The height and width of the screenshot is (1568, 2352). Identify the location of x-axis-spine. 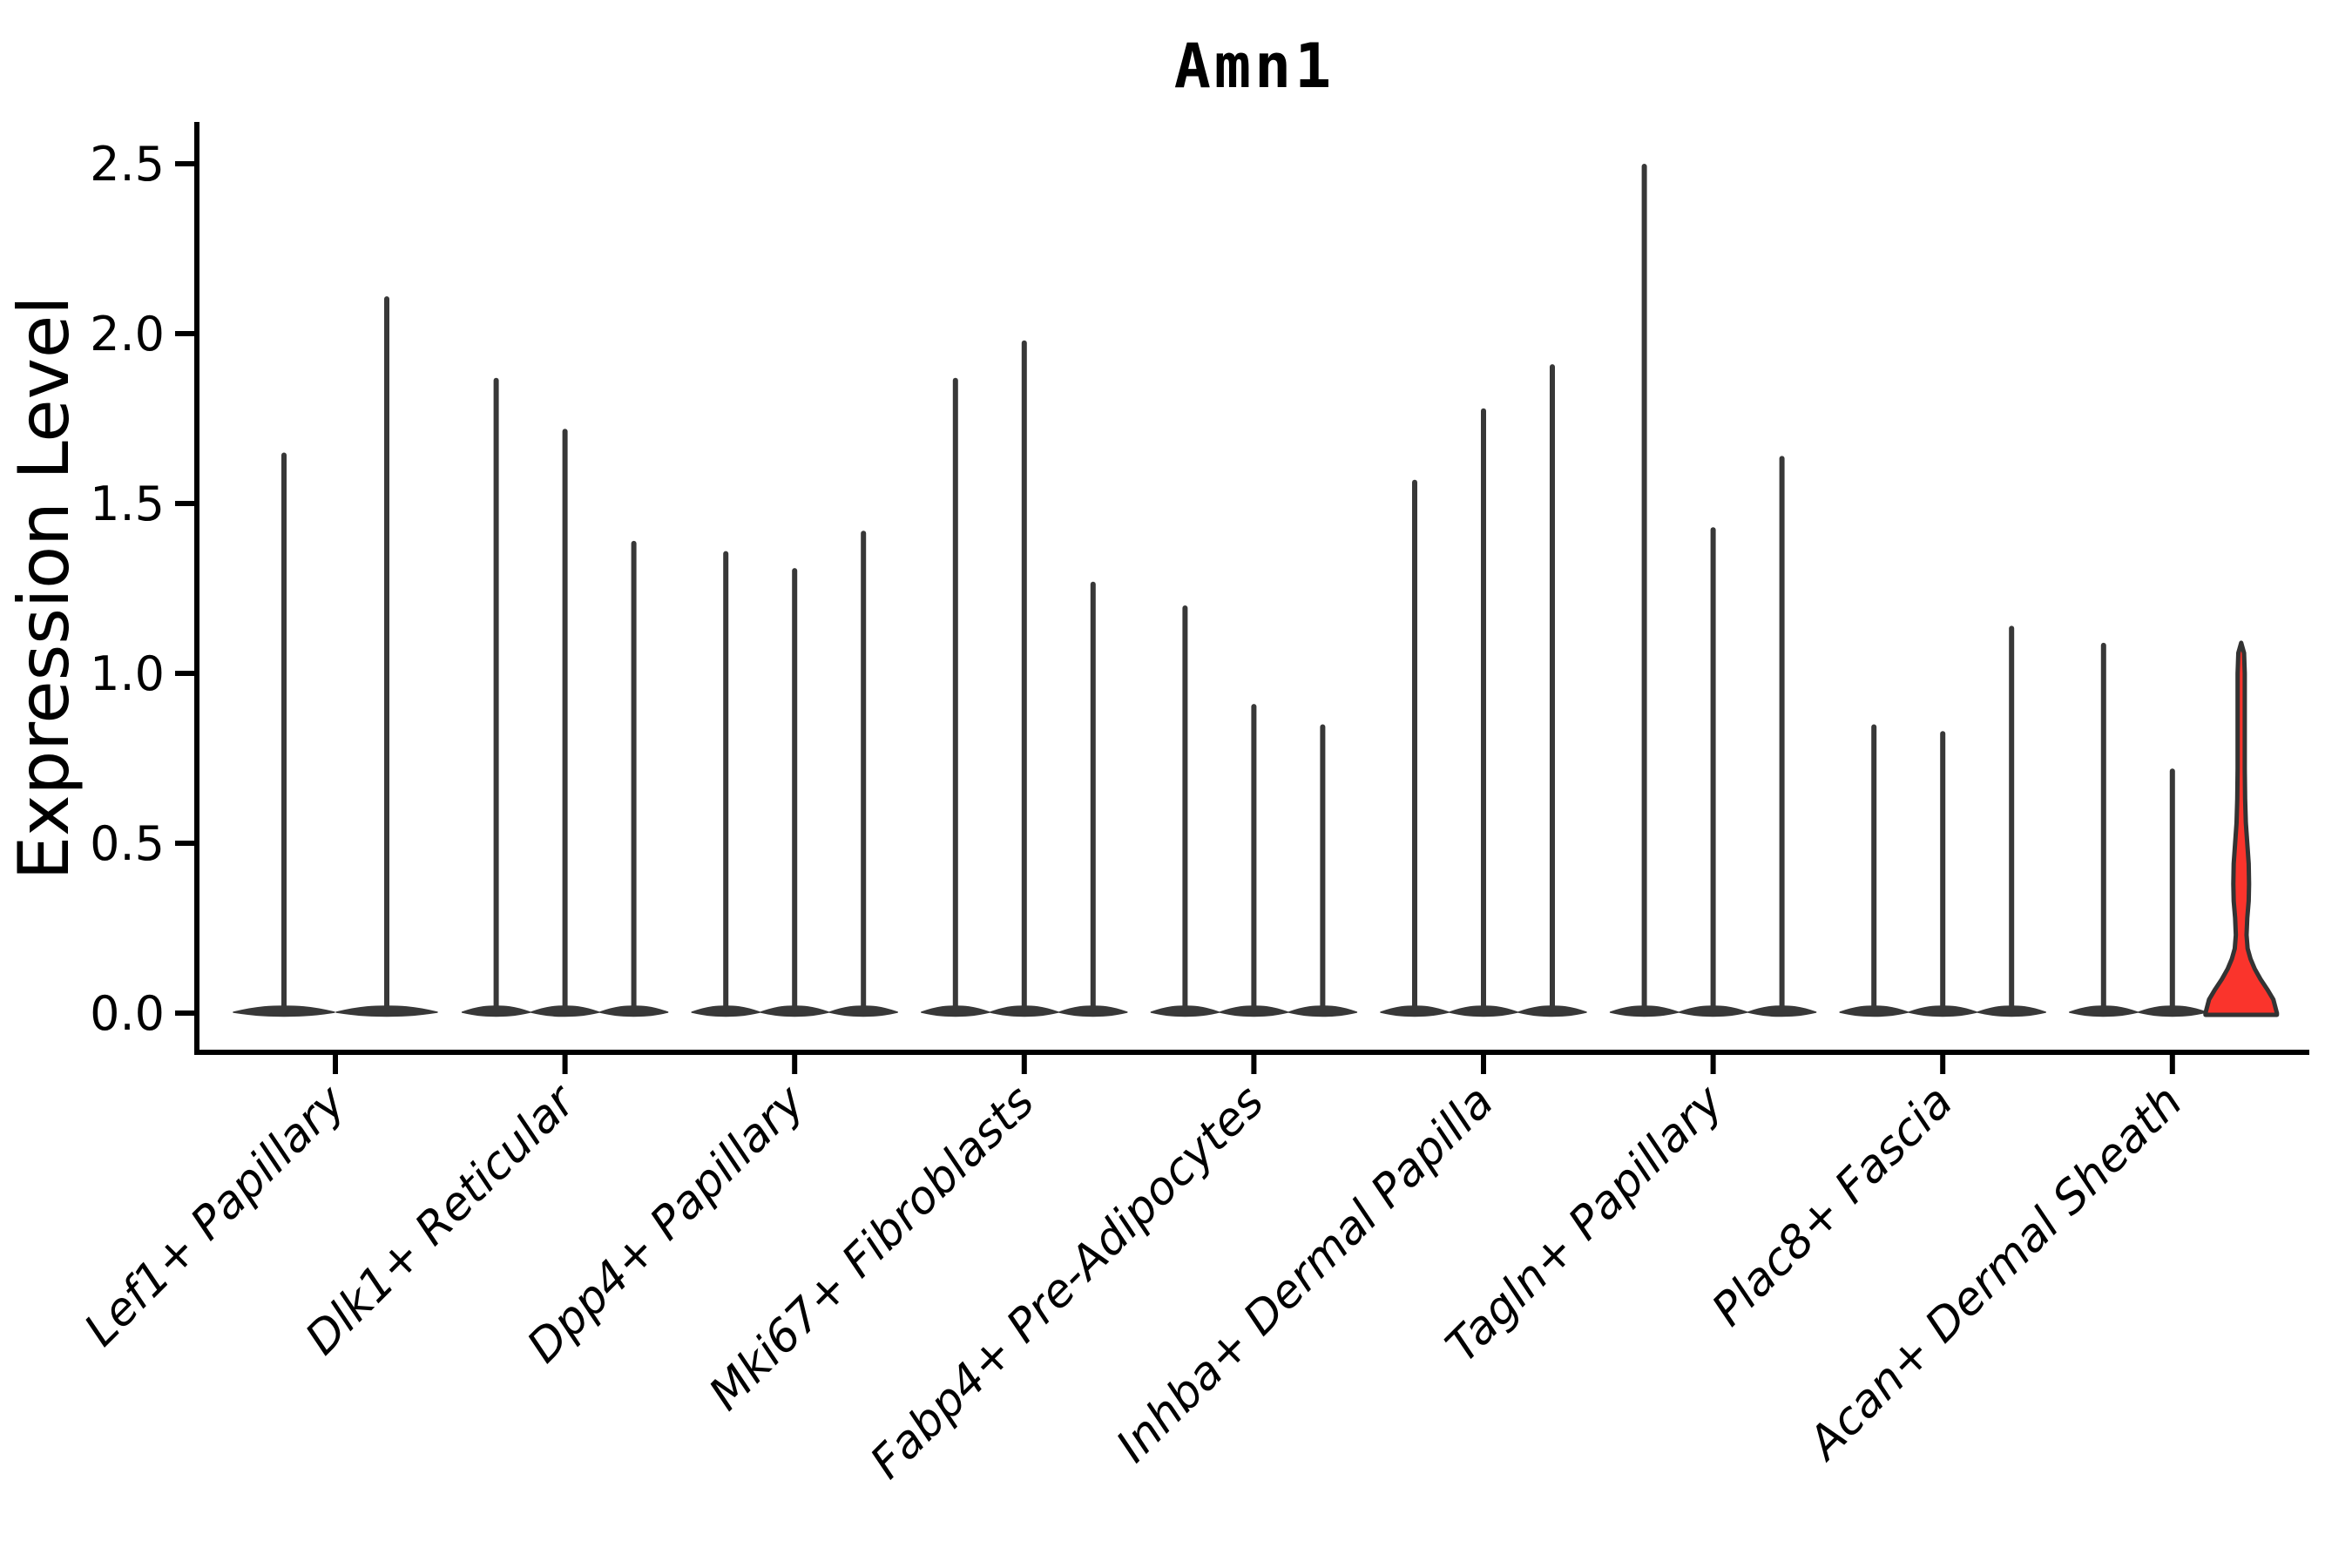
(1251, 1053).